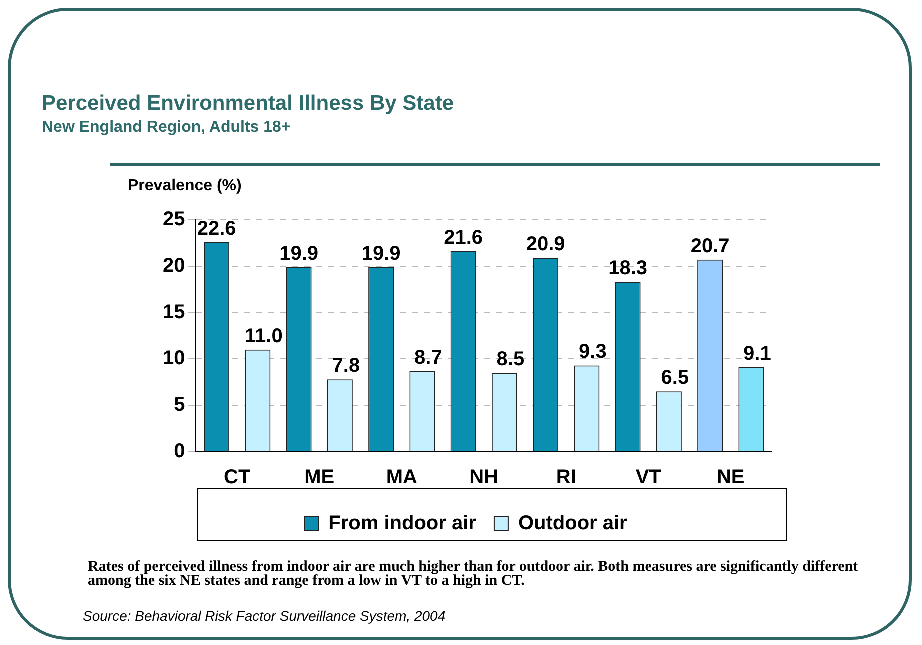 This screenshot has width=922, height=645. What do you see at coordinates (180, 451) in the screenshot?
I see `y-tick-label: 0` at bounding box center [180, 451].